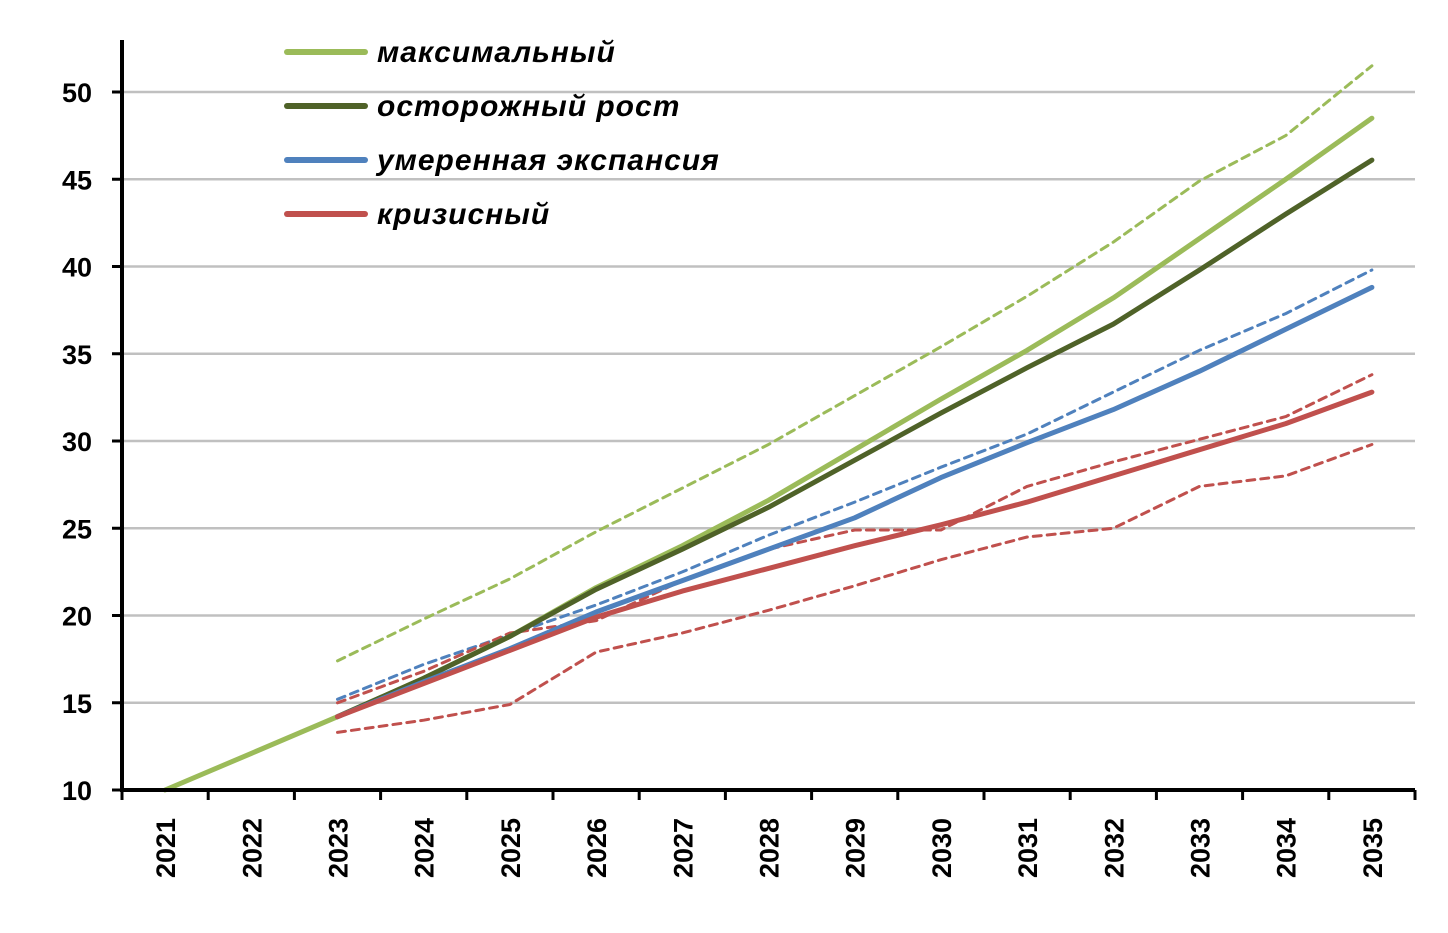 Image resolution: width=1448 pixels, height=933 pixels. What do you see at coordinates (166, 848) in the screenshot?
I see `x-tick-label: 2021` at bounding box center [166, 848].